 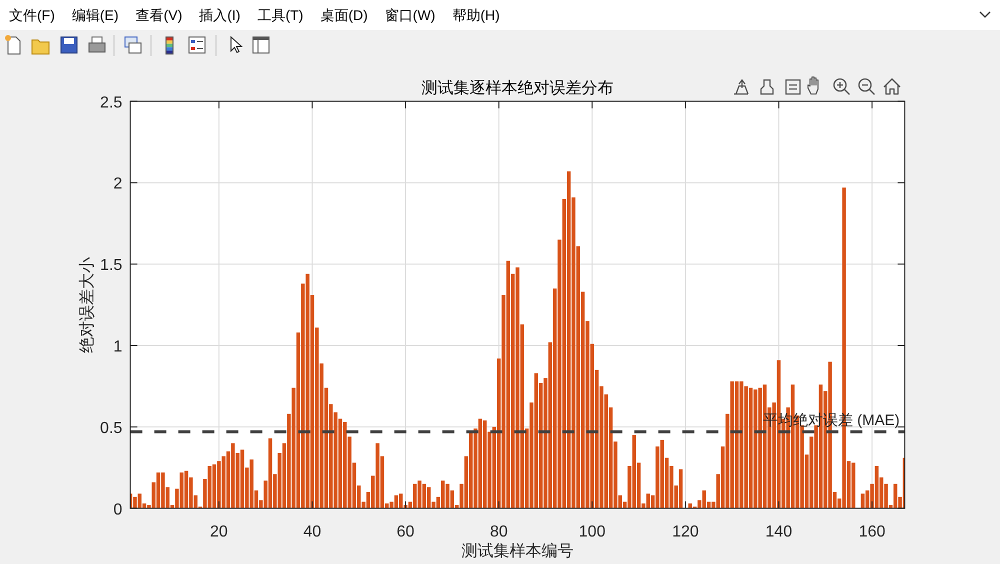 I want to click on x-tick-label: 120, so click(x=685, y=531).